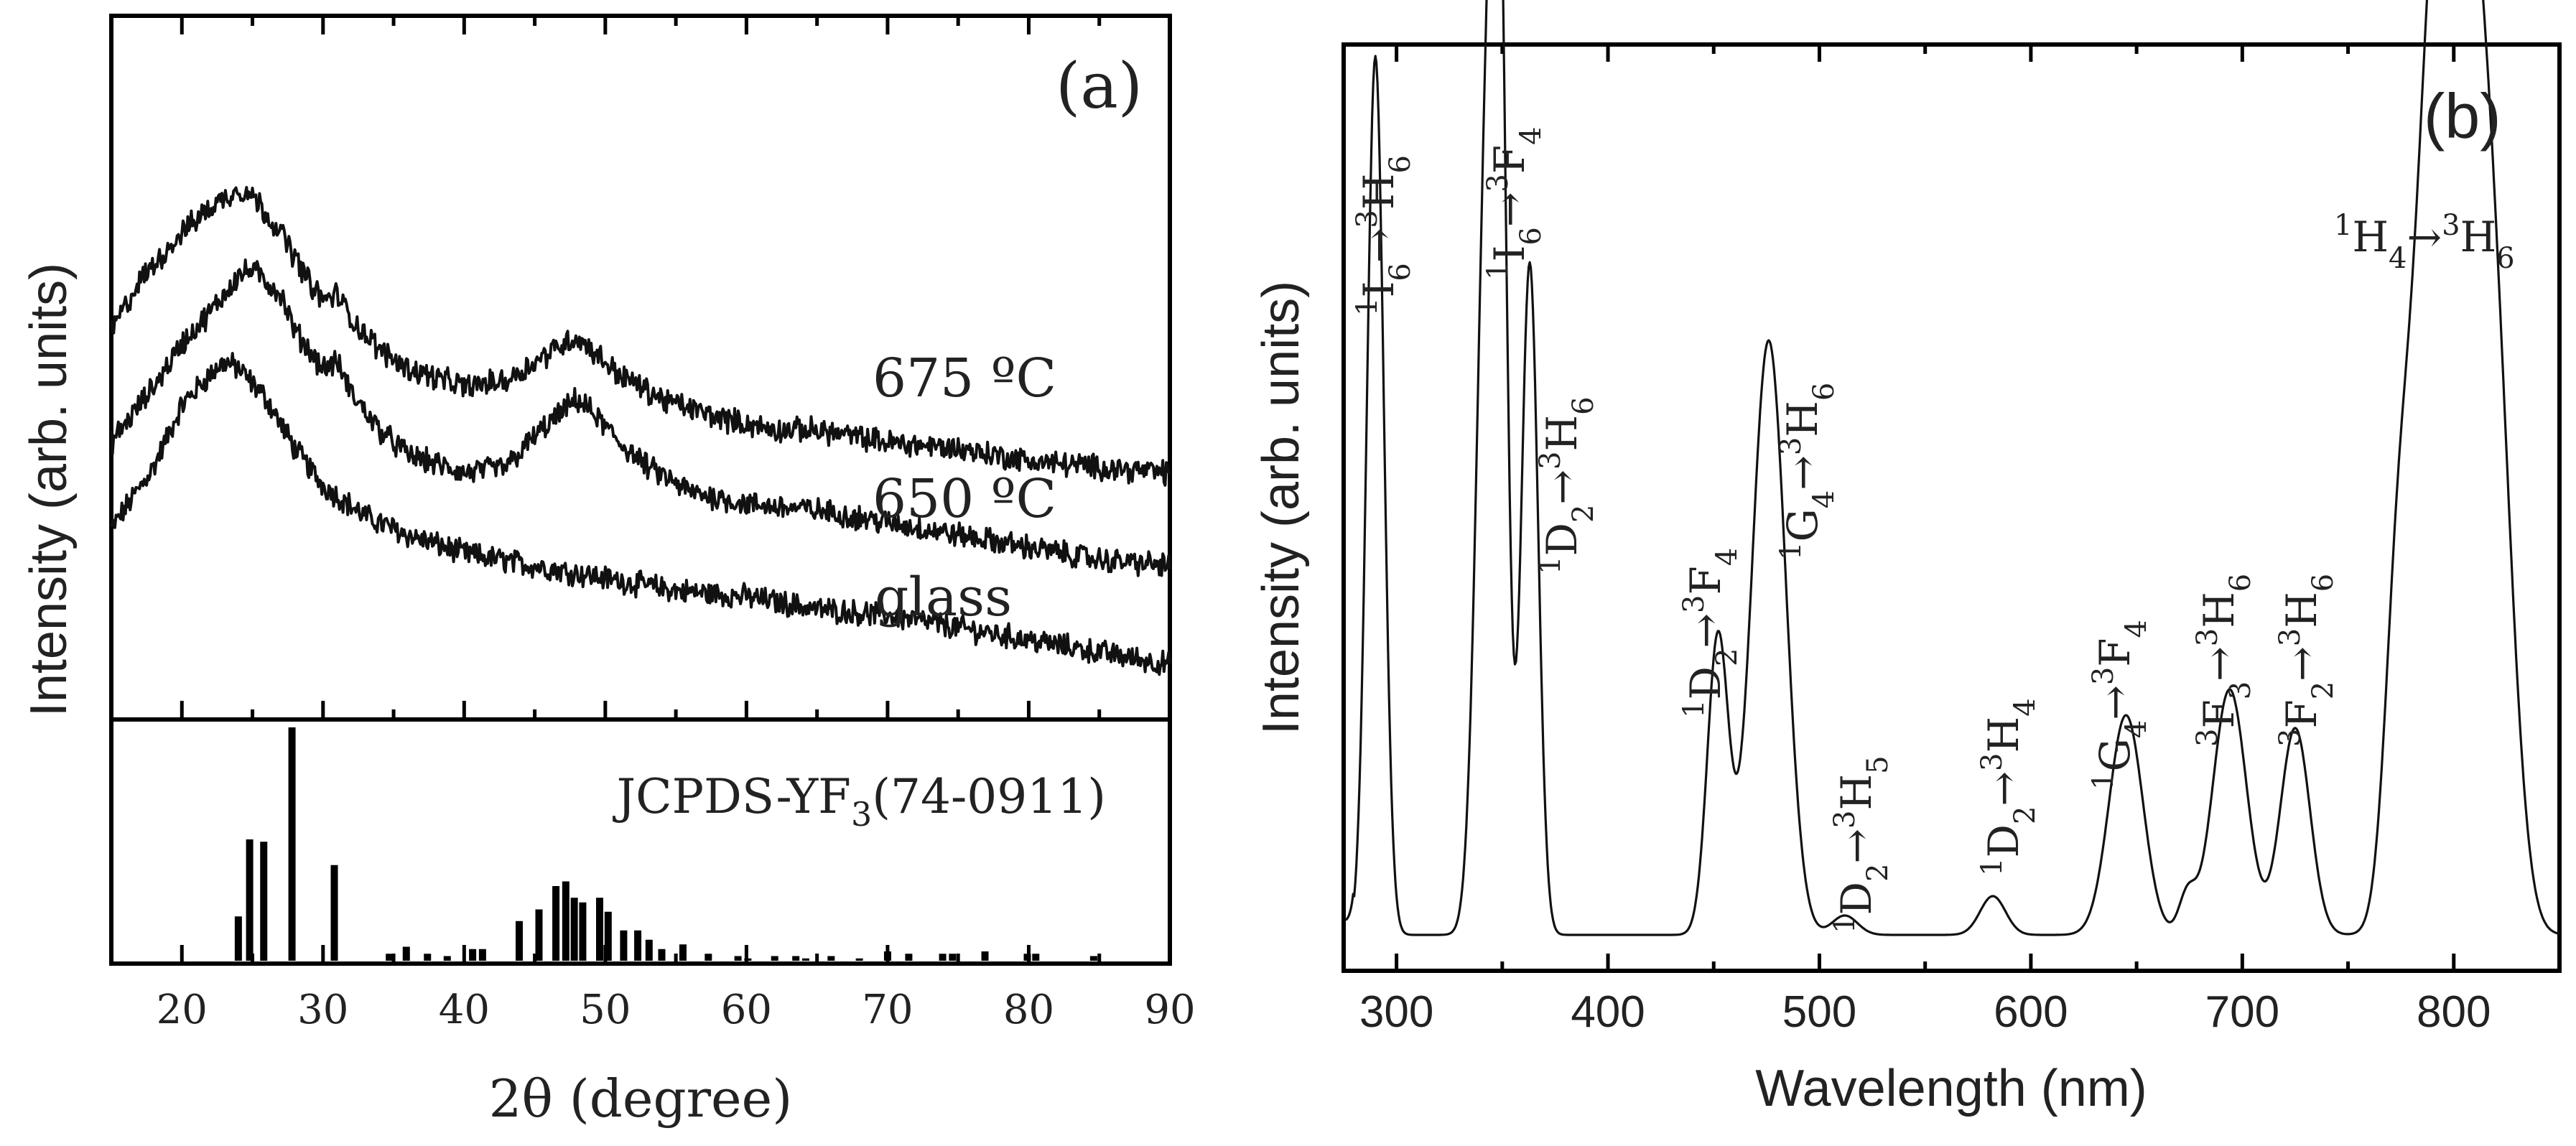 Image resolution: width=2576 pixels, height=1146 pixels. What do you see at coordinates (1396, 1012) in the screenshot?
I see `x-tick-label-b-300: 300` at bounding box center [1396, 1012].